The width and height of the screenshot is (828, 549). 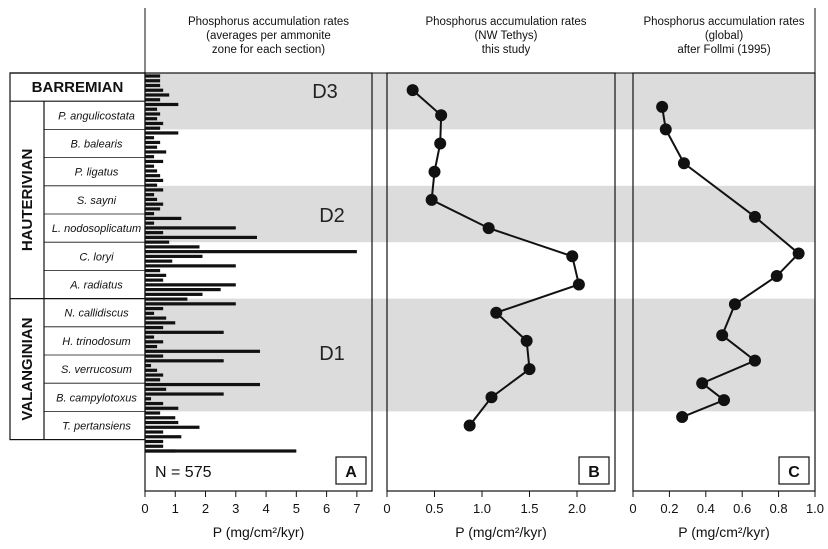 I want to click on zone-label: S. sayni, so click(x=97, y=201).